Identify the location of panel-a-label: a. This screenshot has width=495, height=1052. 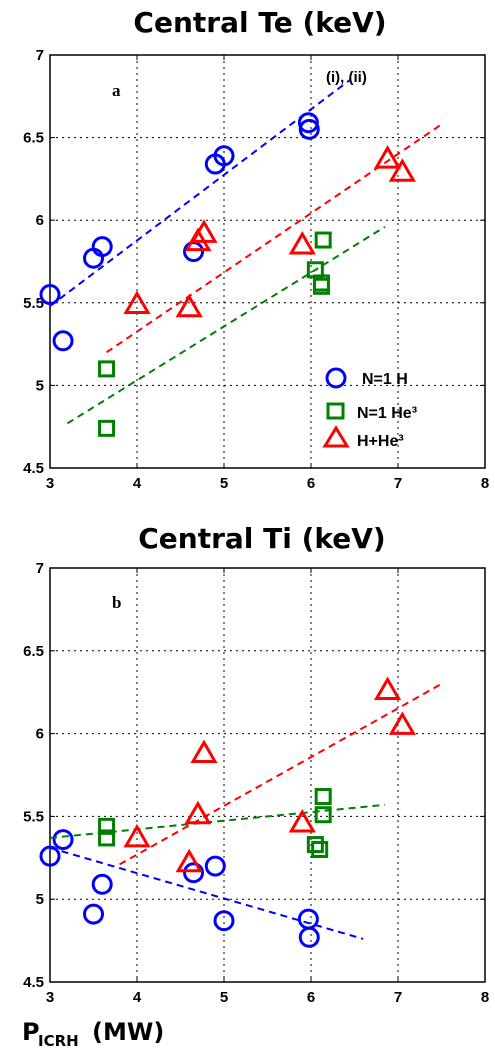
(116, 90).